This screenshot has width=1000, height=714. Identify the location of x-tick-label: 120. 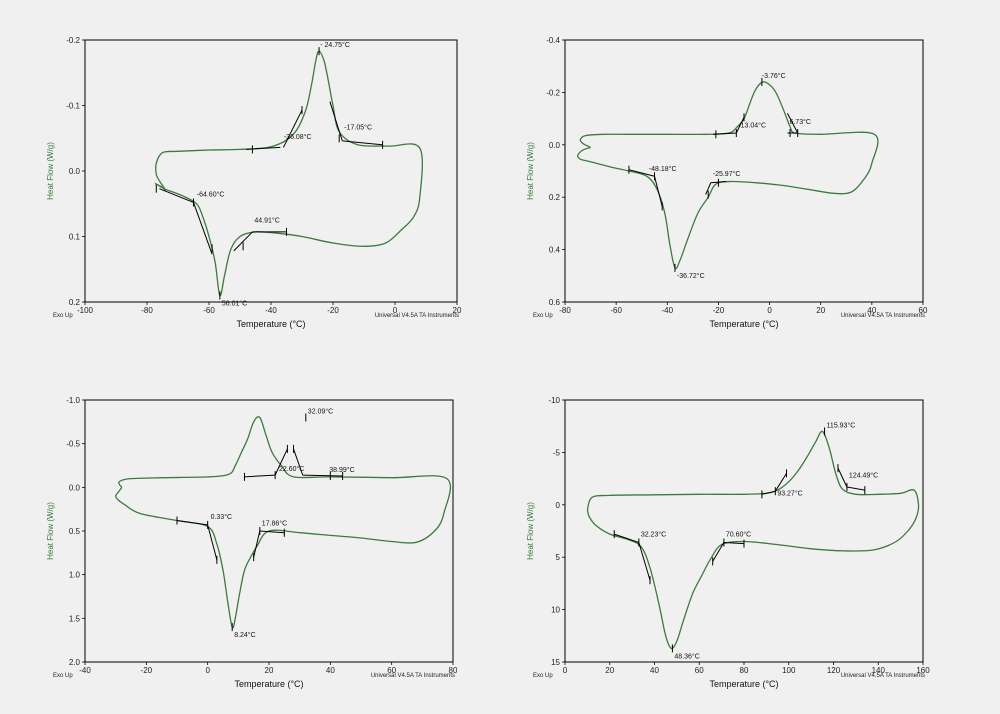
(834, 670).